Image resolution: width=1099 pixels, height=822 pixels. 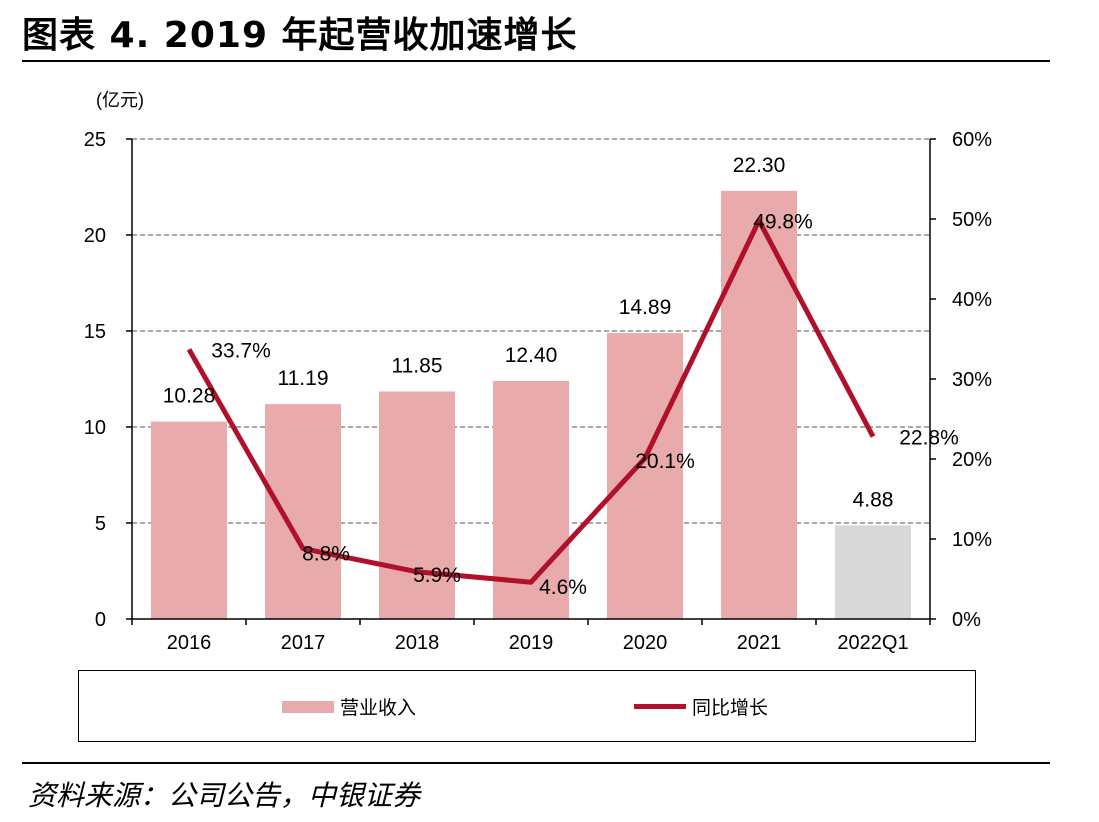 I want to click on y-right-tick-label: 30%, so click(x=972, y=380).